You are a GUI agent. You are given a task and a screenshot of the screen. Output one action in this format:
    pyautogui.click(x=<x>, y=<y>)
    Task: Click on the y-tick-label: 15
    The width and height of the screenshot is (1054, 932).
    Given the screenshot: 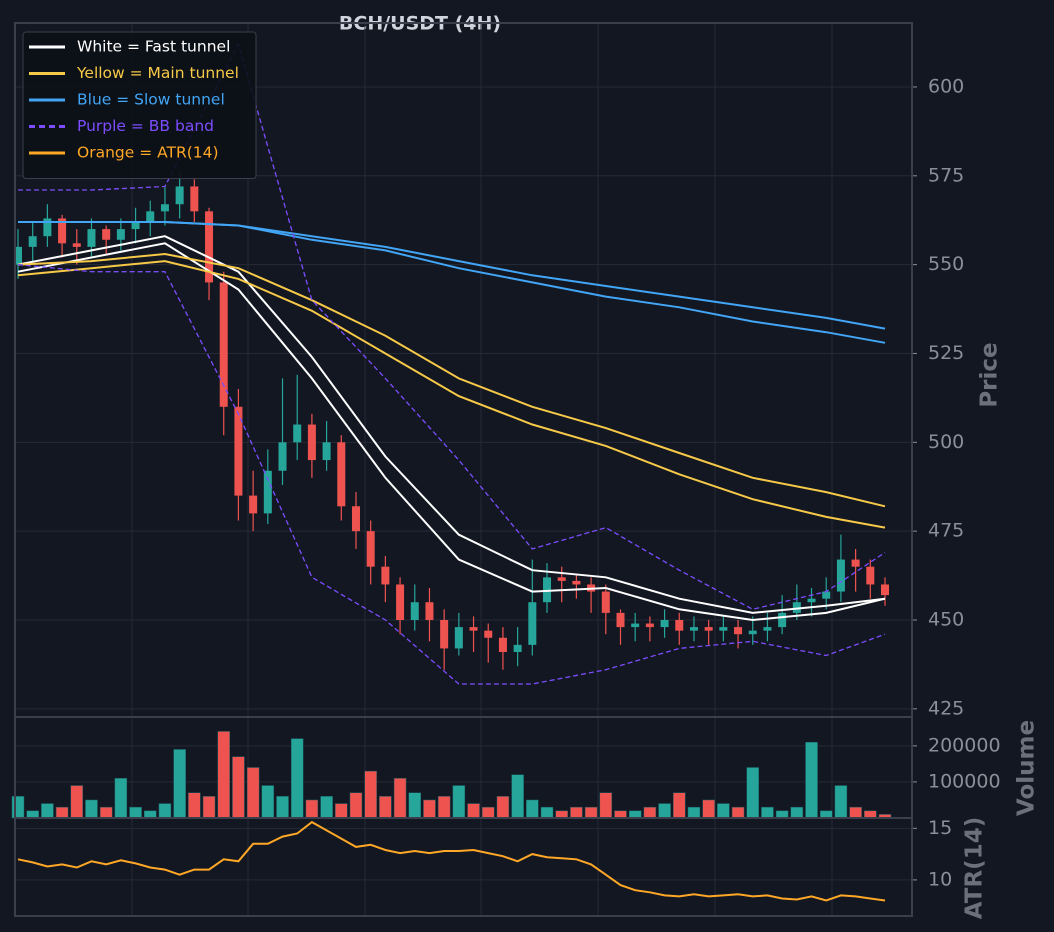 What is the action you would take?
    pyautogui.click(x=940, y=828)
    